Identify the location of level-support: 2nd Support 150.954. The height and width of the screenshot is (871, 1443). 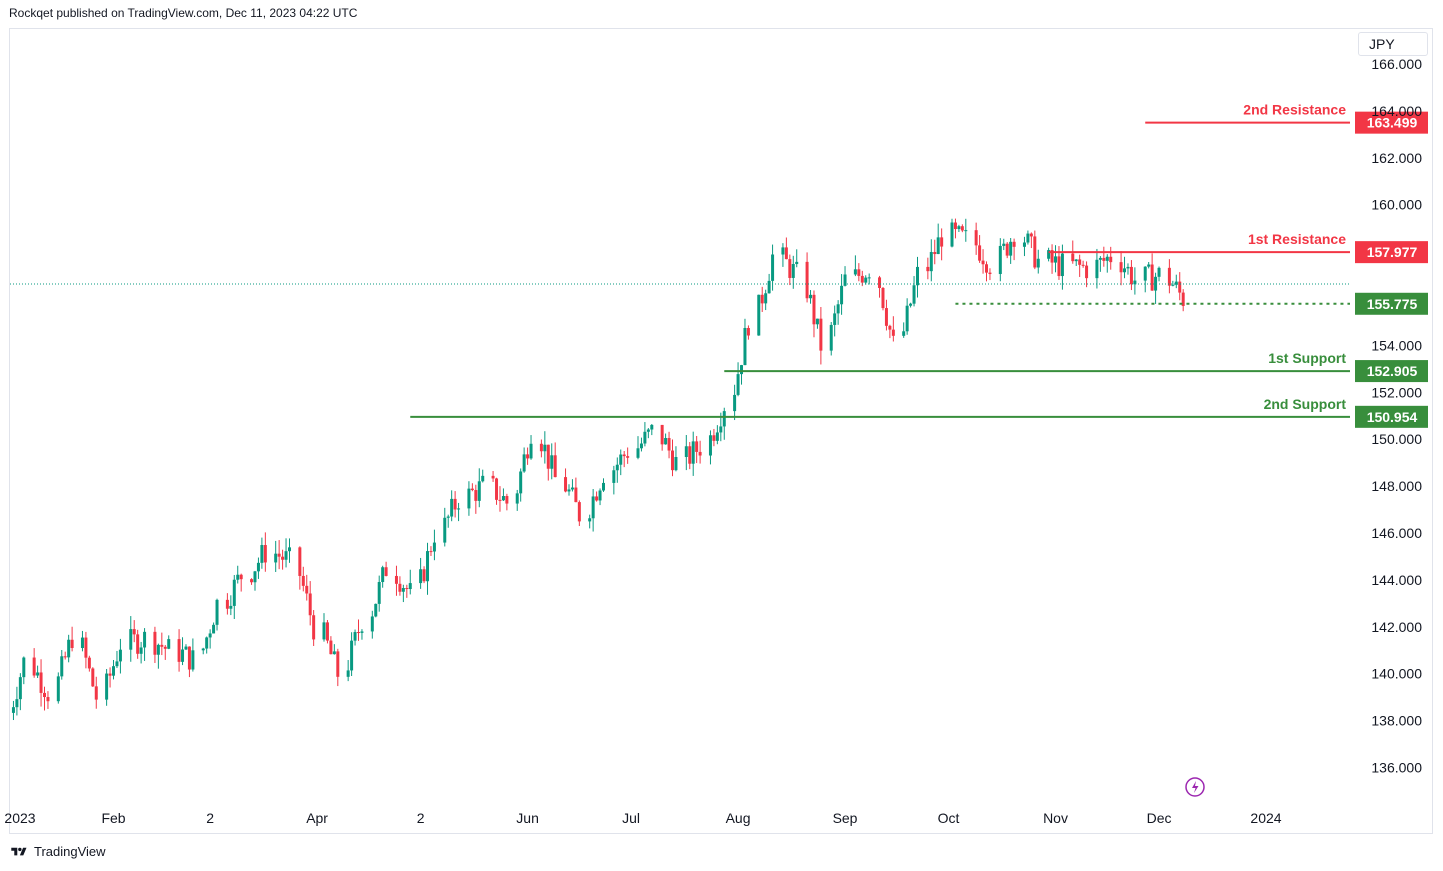
(919, 412).